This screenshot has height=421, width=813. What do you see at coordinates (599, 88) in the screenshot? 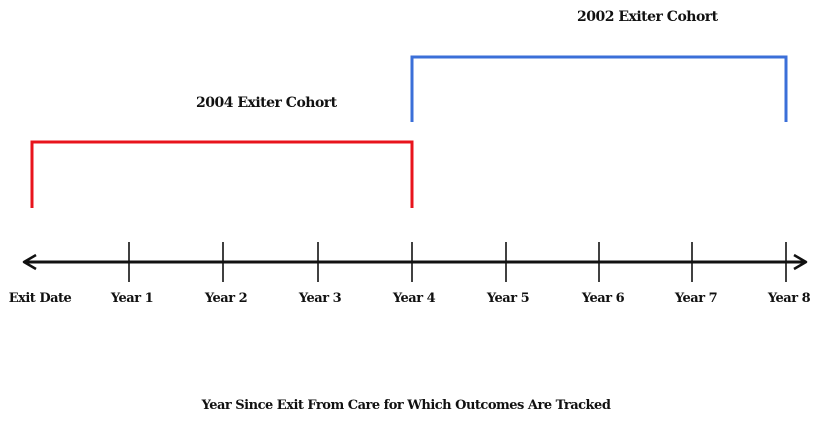
I see `cohort-2002-bracket` at bounding box center [599, 88].